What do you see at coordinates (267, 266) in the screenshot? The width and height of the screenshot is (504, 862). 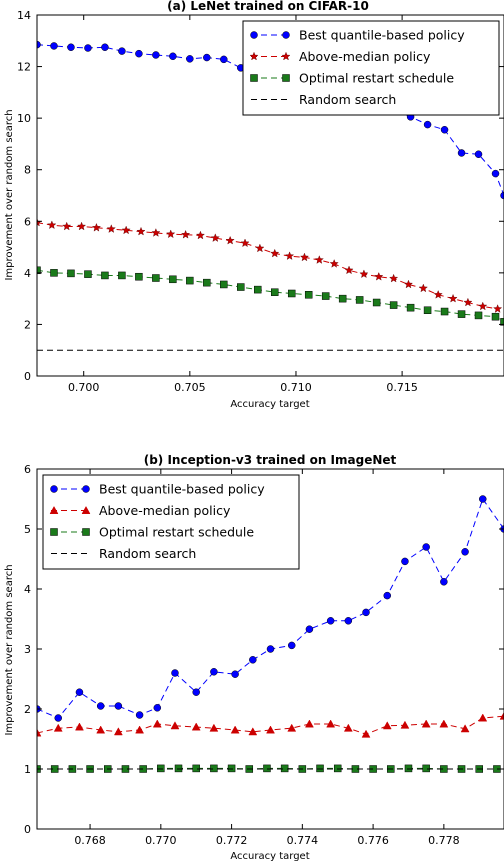 I see `a-series-1-line` at bounding box center [267, 266].